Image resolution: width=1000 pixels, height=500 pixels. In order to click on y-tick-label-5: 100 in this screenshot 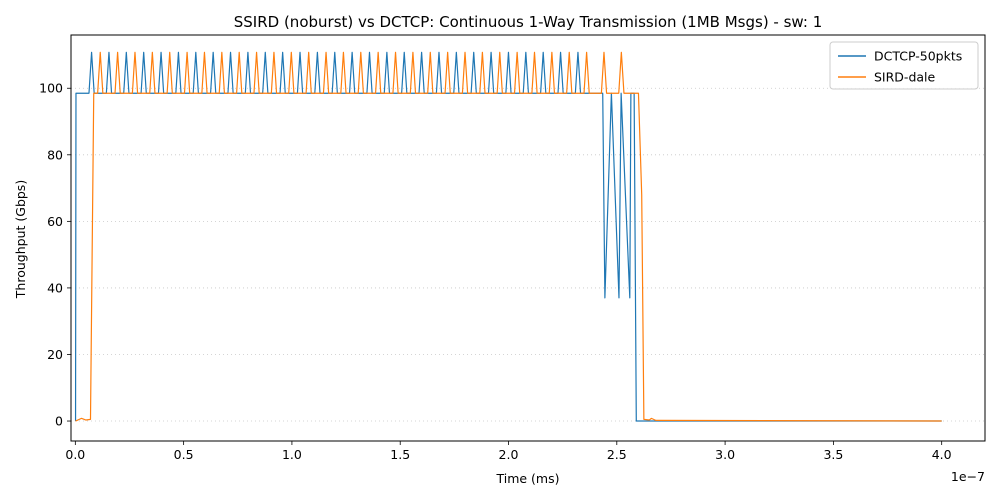, I will do `click(51, 88)`.